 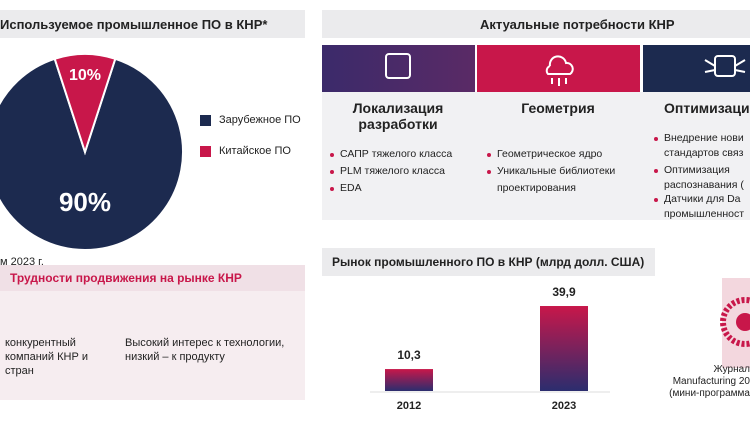 What do you see at coordinates (556, 171) in the screenshot?
I see `card-item: Уникальные библиотеки` at bounding box center [556, 171].